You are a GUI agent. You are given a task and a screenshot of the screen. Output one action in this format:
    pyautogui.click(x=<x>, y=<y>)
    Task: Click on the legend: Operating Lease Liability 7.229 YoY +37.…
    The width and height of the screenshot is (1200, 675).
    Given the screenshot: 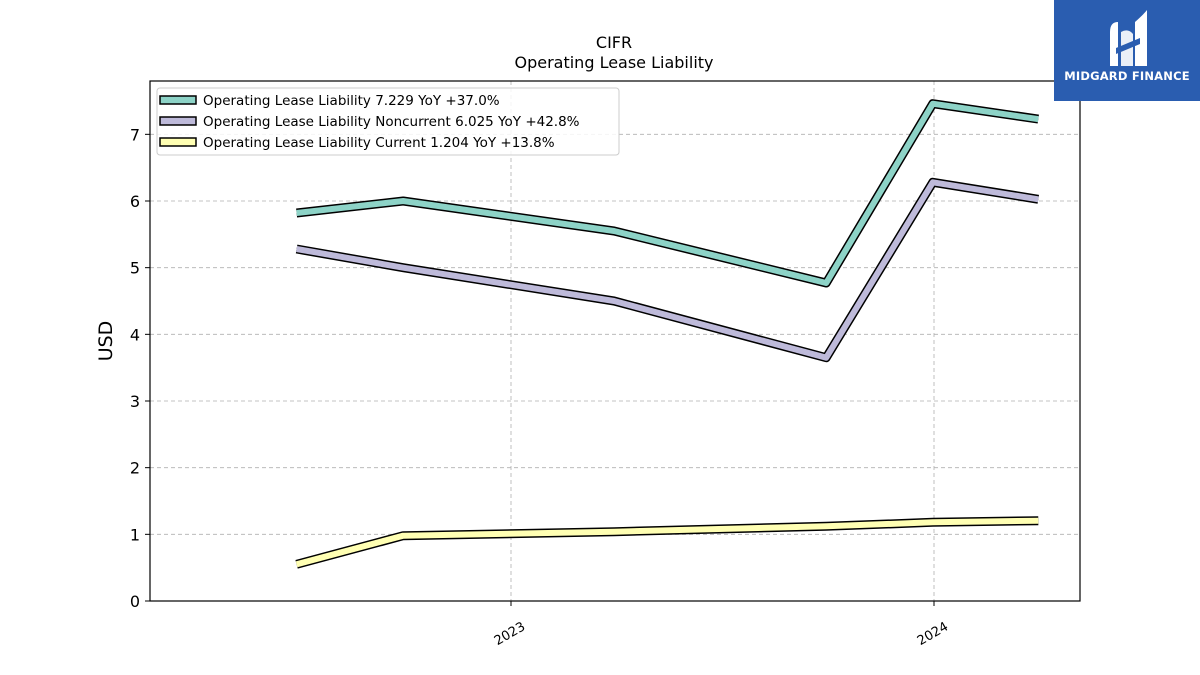 What is the action you would take?
    pyautogui.click(x=388, y=121)
    